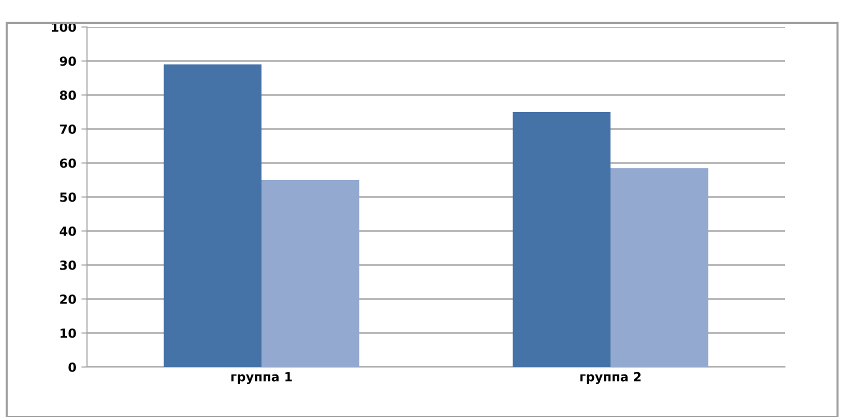 This screenshot has width=852, height=417. What do you see at coordinates (68, 333) in the screenshot?
I see `y-tick-label: 10` at bounding box center [68, 333].